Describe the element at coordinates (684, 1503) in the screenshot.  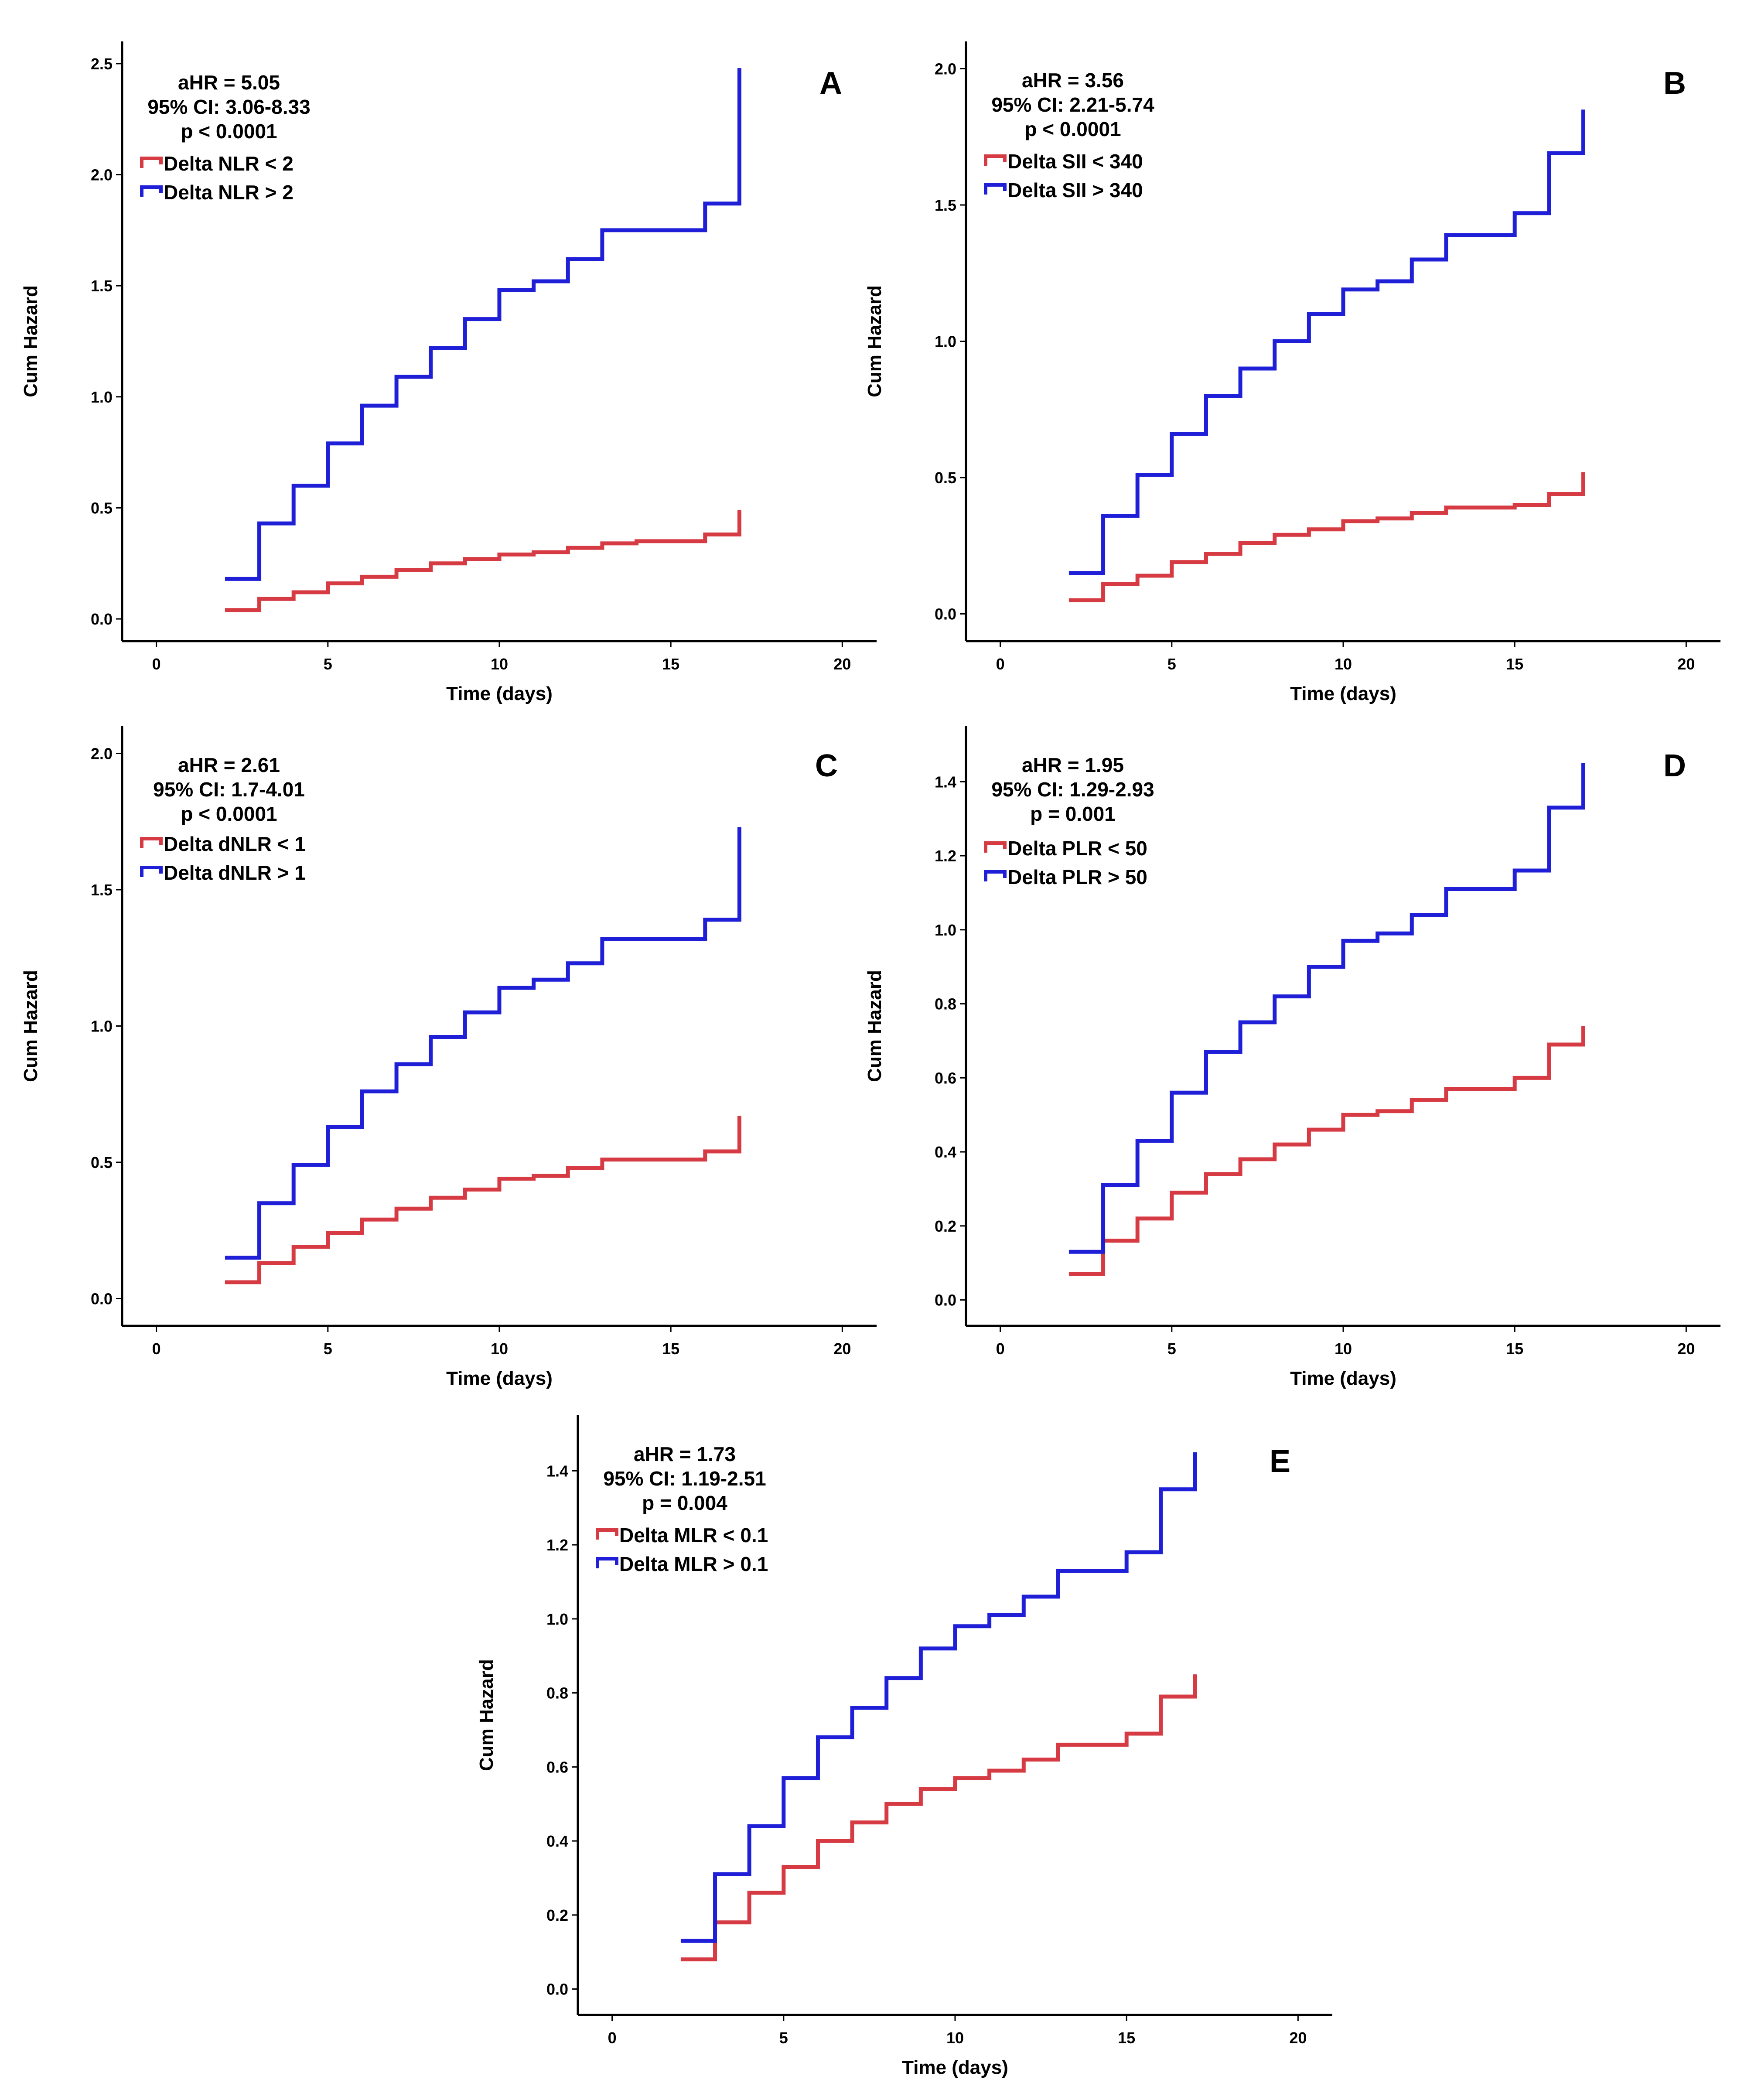
I see `stat-p: p = 0.004` at that location.